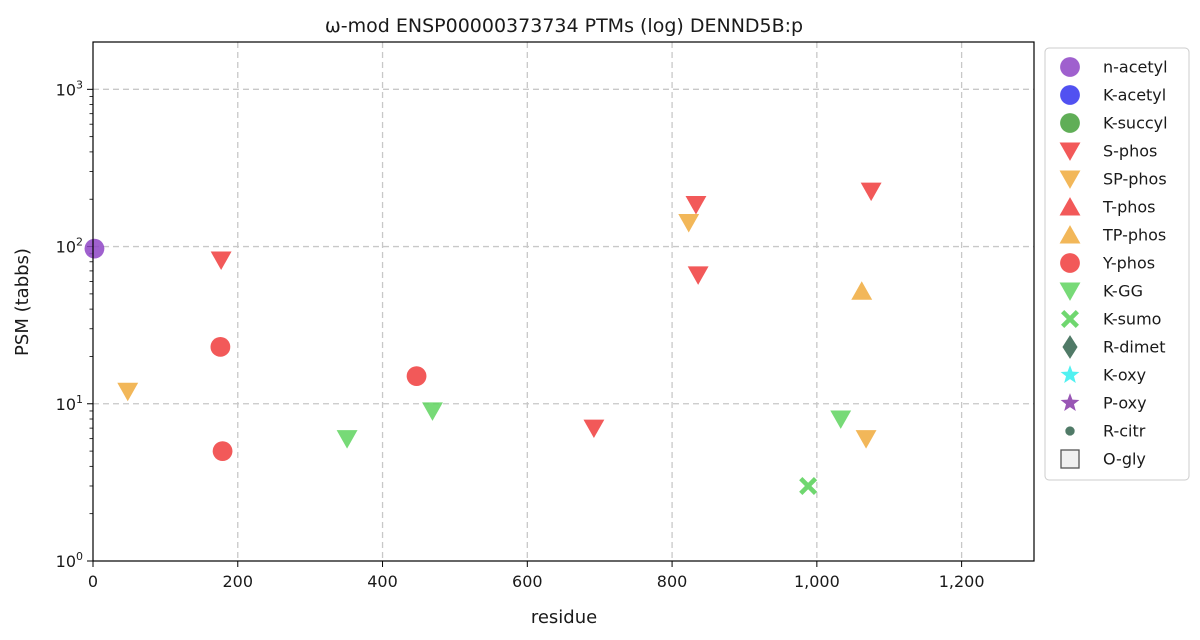  What do you see at coordinates (1130, 151) in the screenshot?
I see `legend-label: S-phos` at bounding box center [1130, 151].